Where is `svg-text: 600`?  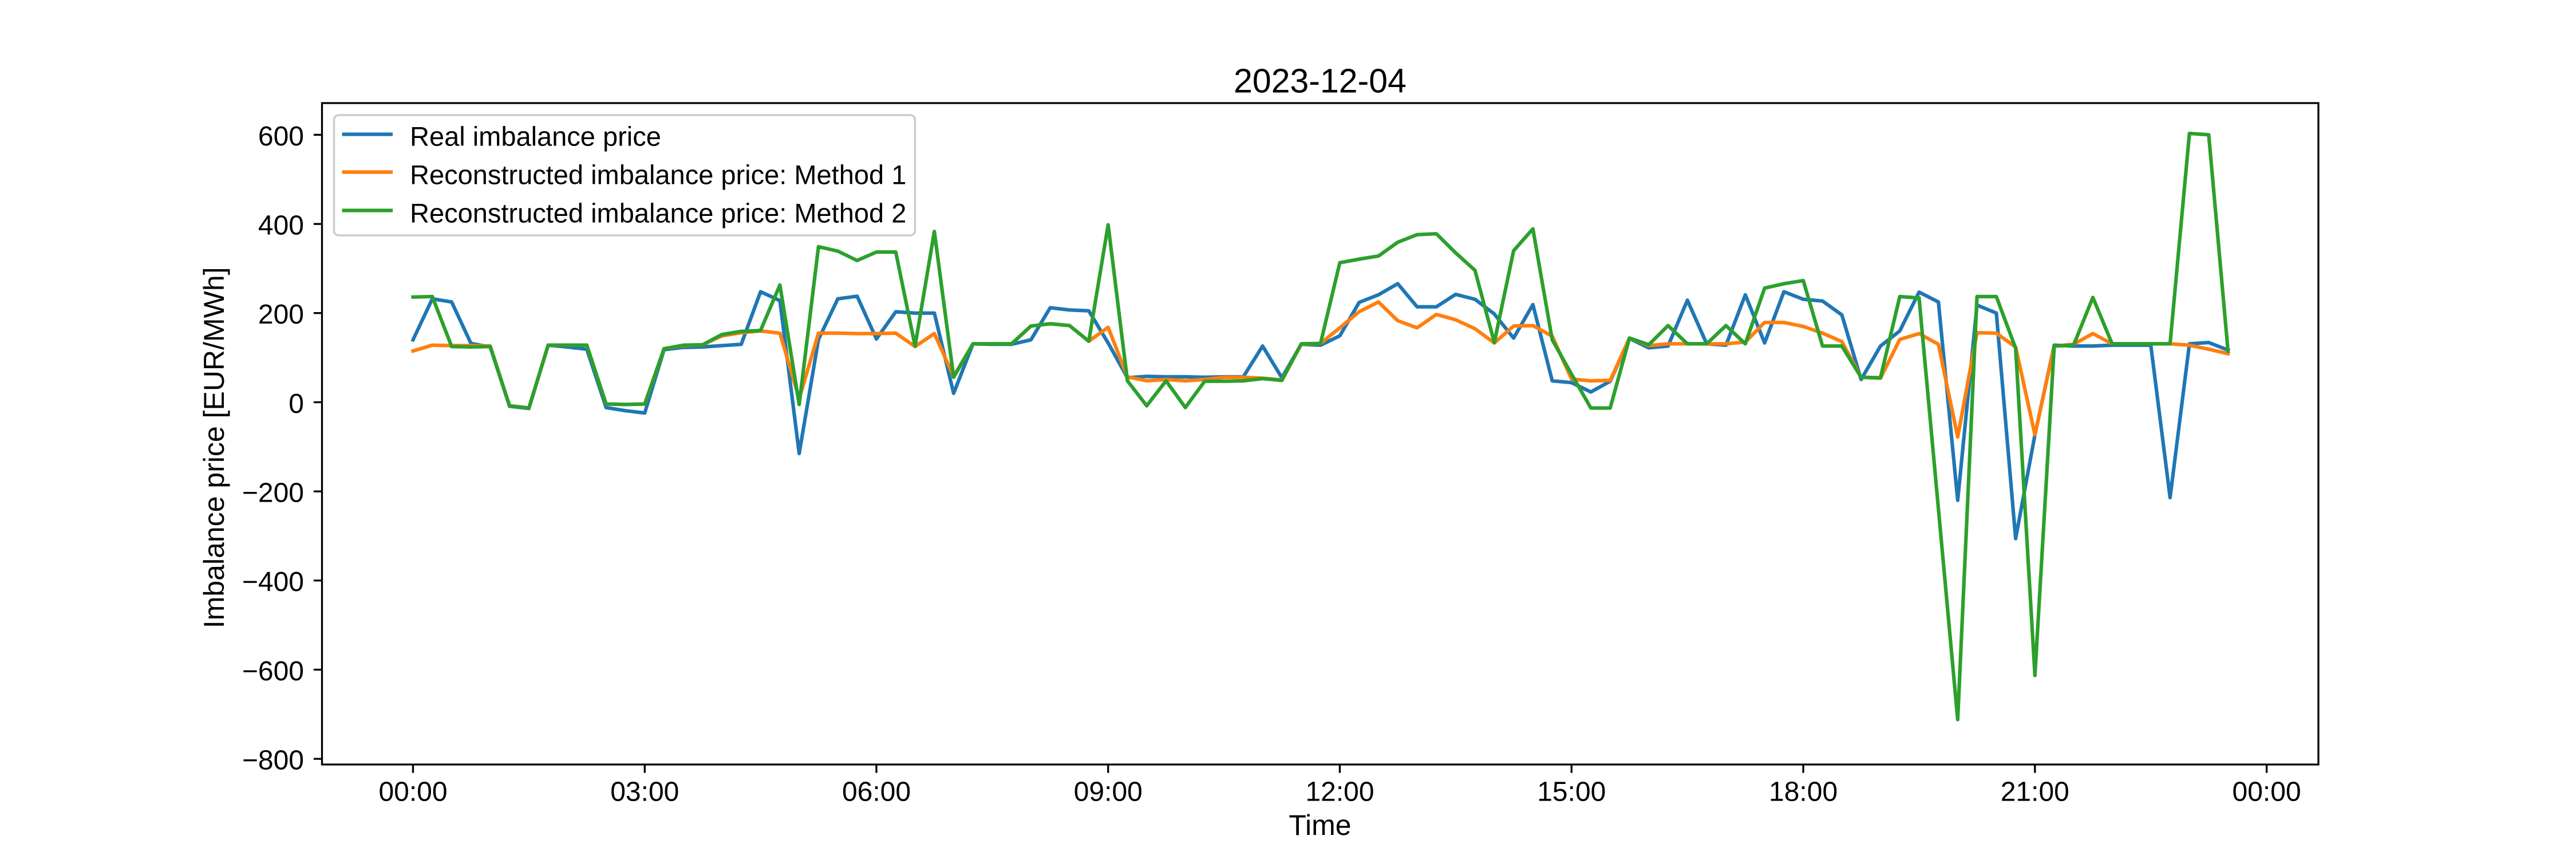
svg-text: 600 is located at coordinates (281, 136).